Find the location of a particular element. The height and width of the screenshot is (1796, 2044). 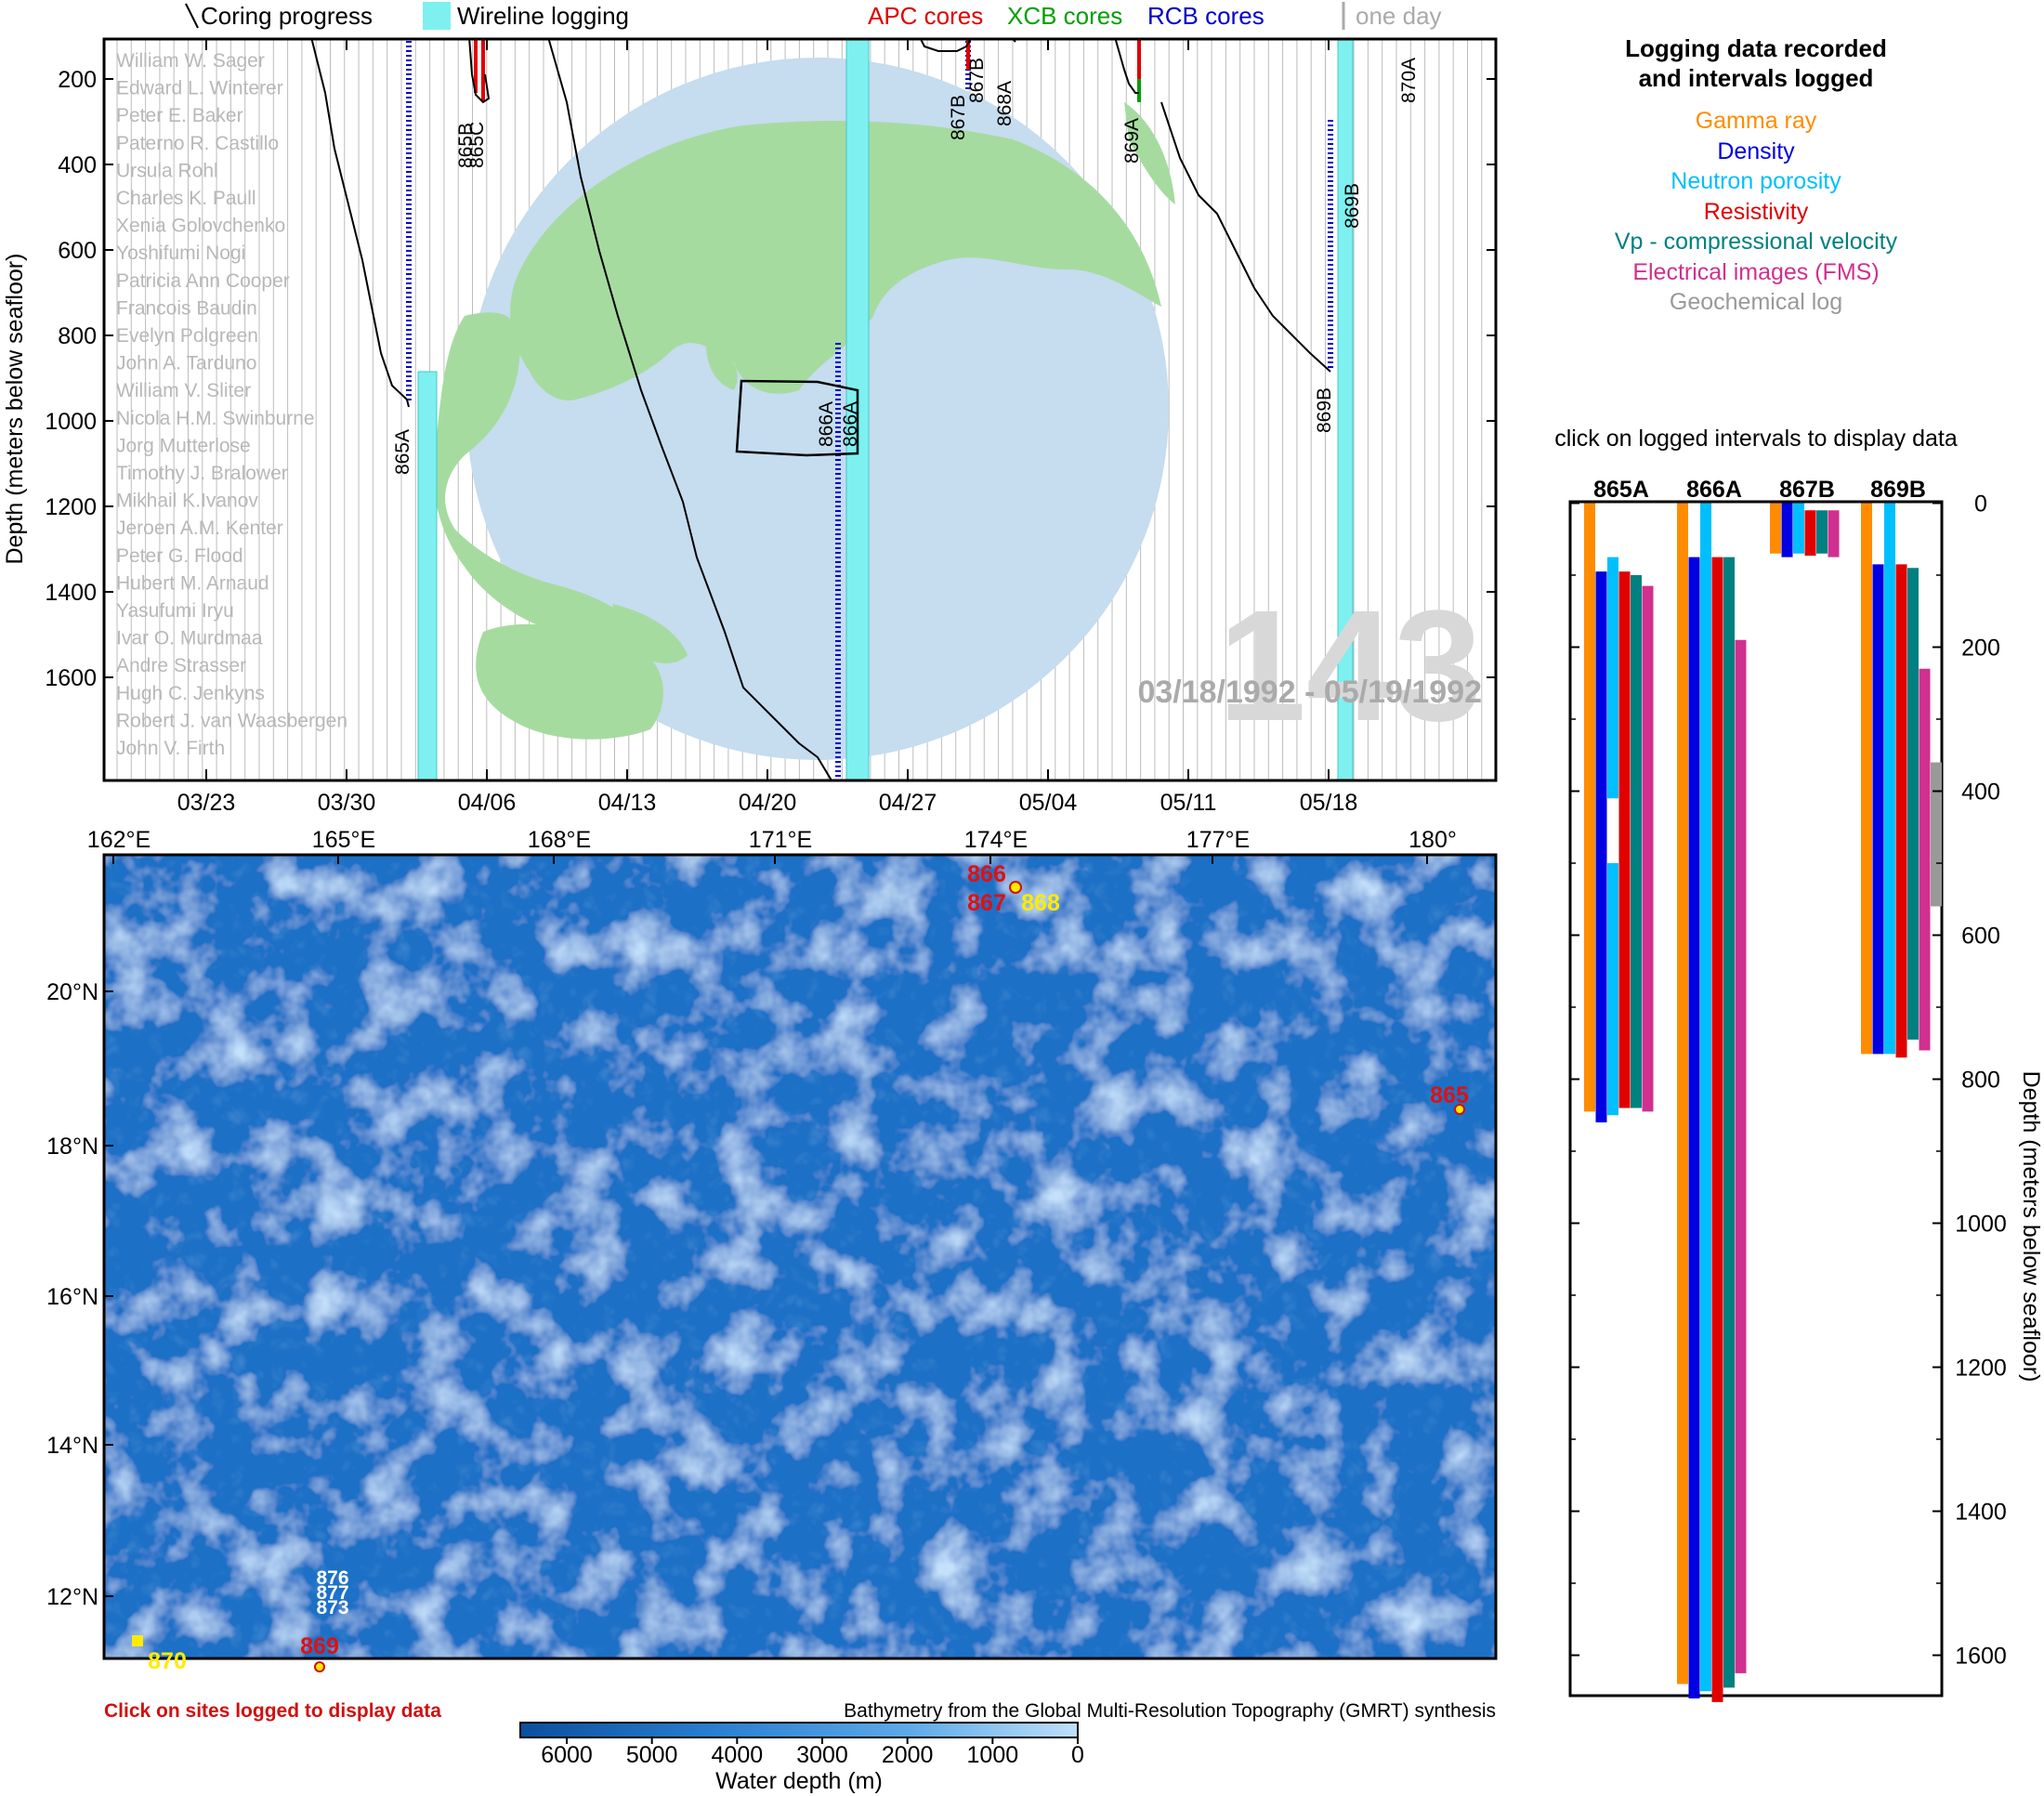

site-label: 868 is located at coordinates (1041, 903).